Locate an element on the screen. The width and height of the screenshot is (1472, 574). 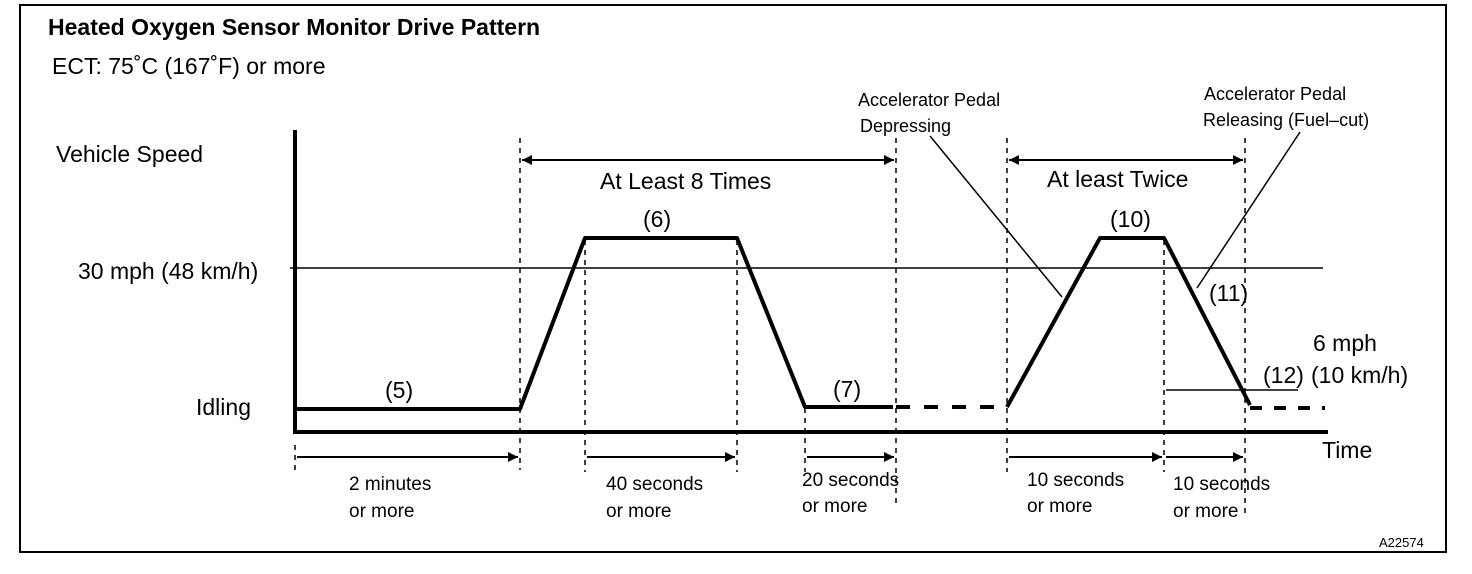
pedal-releasing-label-line2: Releasing (Fuel–cut) is located at coordinates (1286, 120).